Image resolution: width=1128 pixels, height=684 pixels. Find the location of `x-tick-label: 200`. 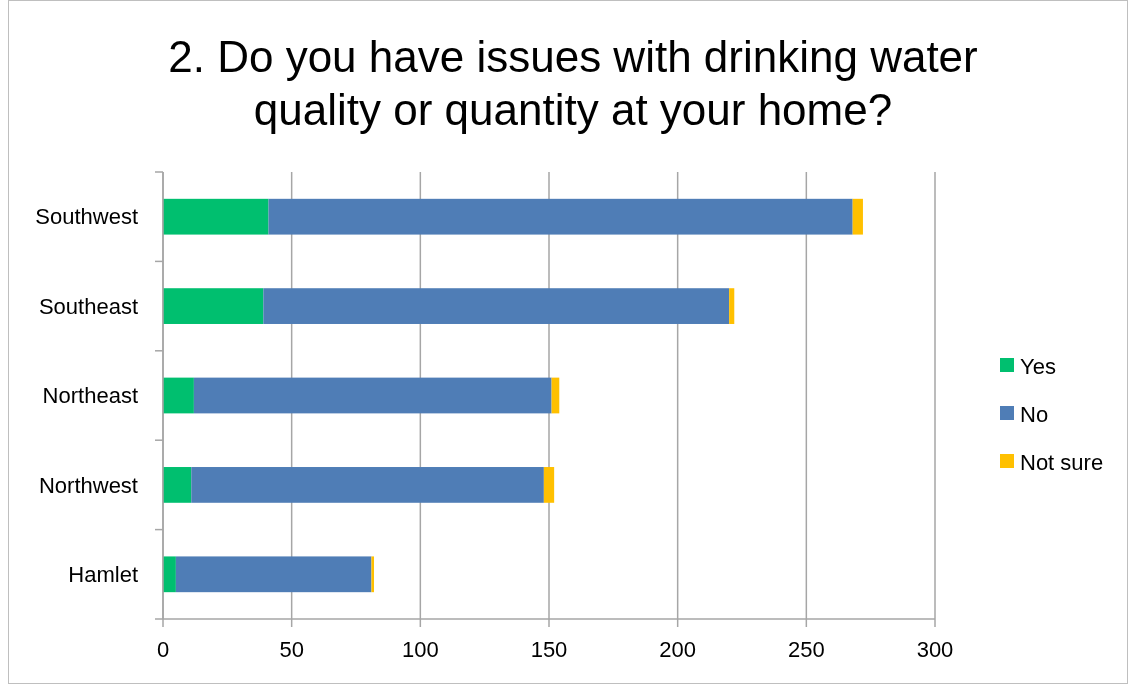

x-tick-label: 200 is located at coordinates (678, 649).